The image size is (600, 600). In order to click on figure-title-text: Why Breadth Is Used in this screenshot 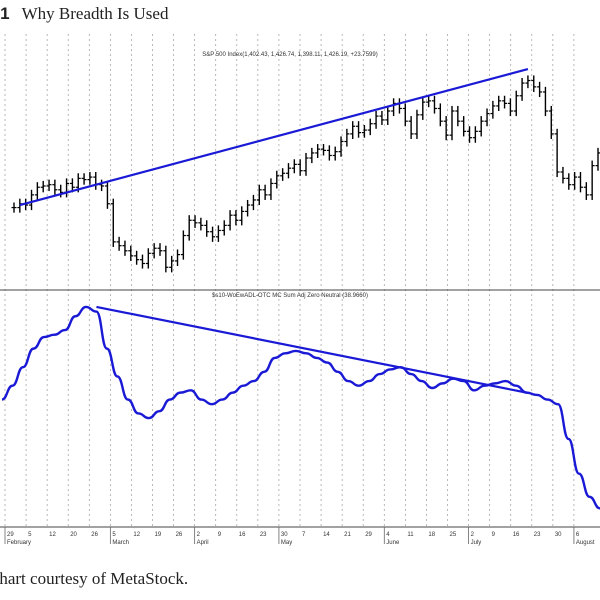, I will do `click(95, 13)`.